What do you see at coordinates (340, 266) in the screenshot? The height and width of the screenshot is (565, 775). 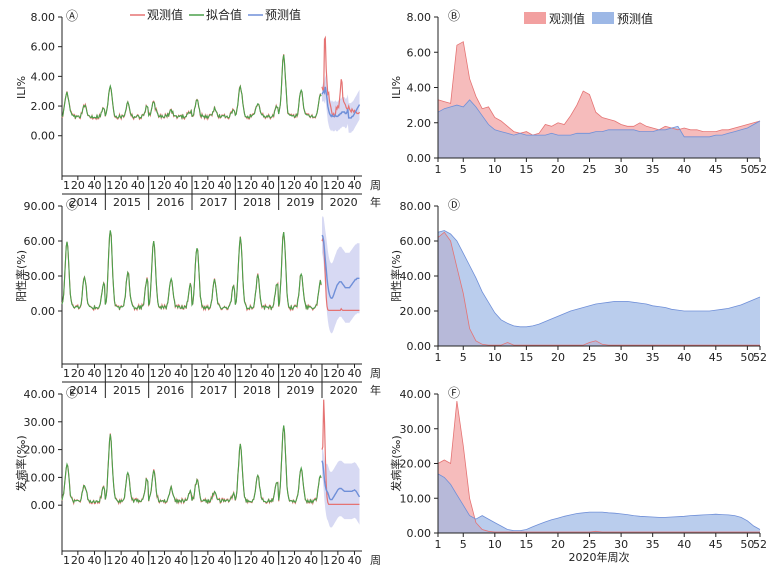 I see `series-predicted-2020` at bounding box center [340, 266].